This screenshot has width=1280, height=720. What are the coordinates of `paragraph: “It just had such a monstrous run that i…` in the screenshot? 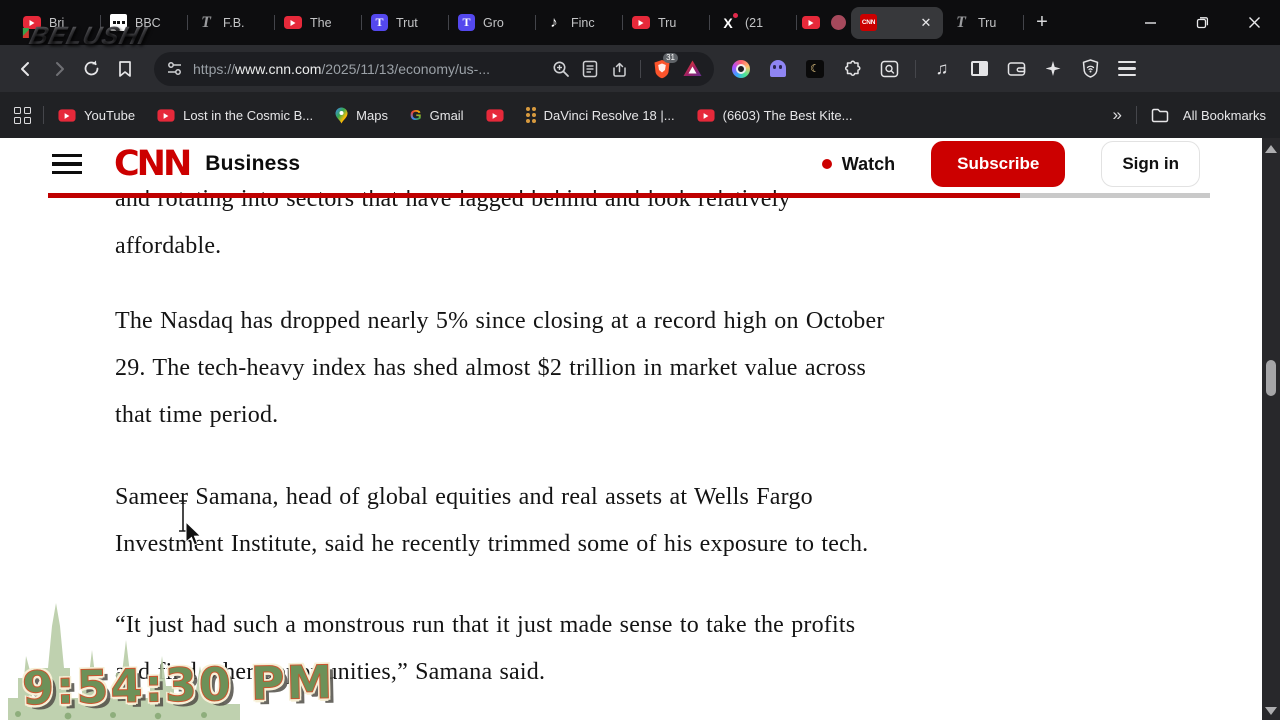 It's located at (485, 648).